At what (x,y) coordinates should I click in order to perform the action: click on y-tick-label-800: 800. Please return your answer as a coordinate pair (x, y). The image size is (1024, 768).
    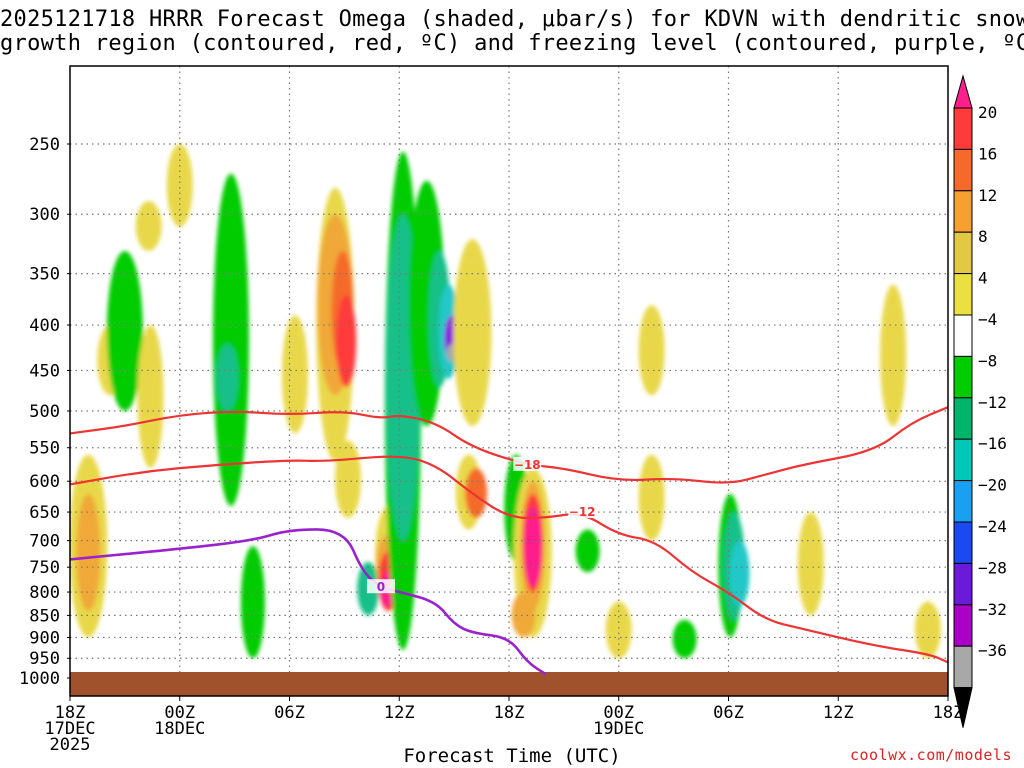
    Looking at the image, I should click on (44, 593).